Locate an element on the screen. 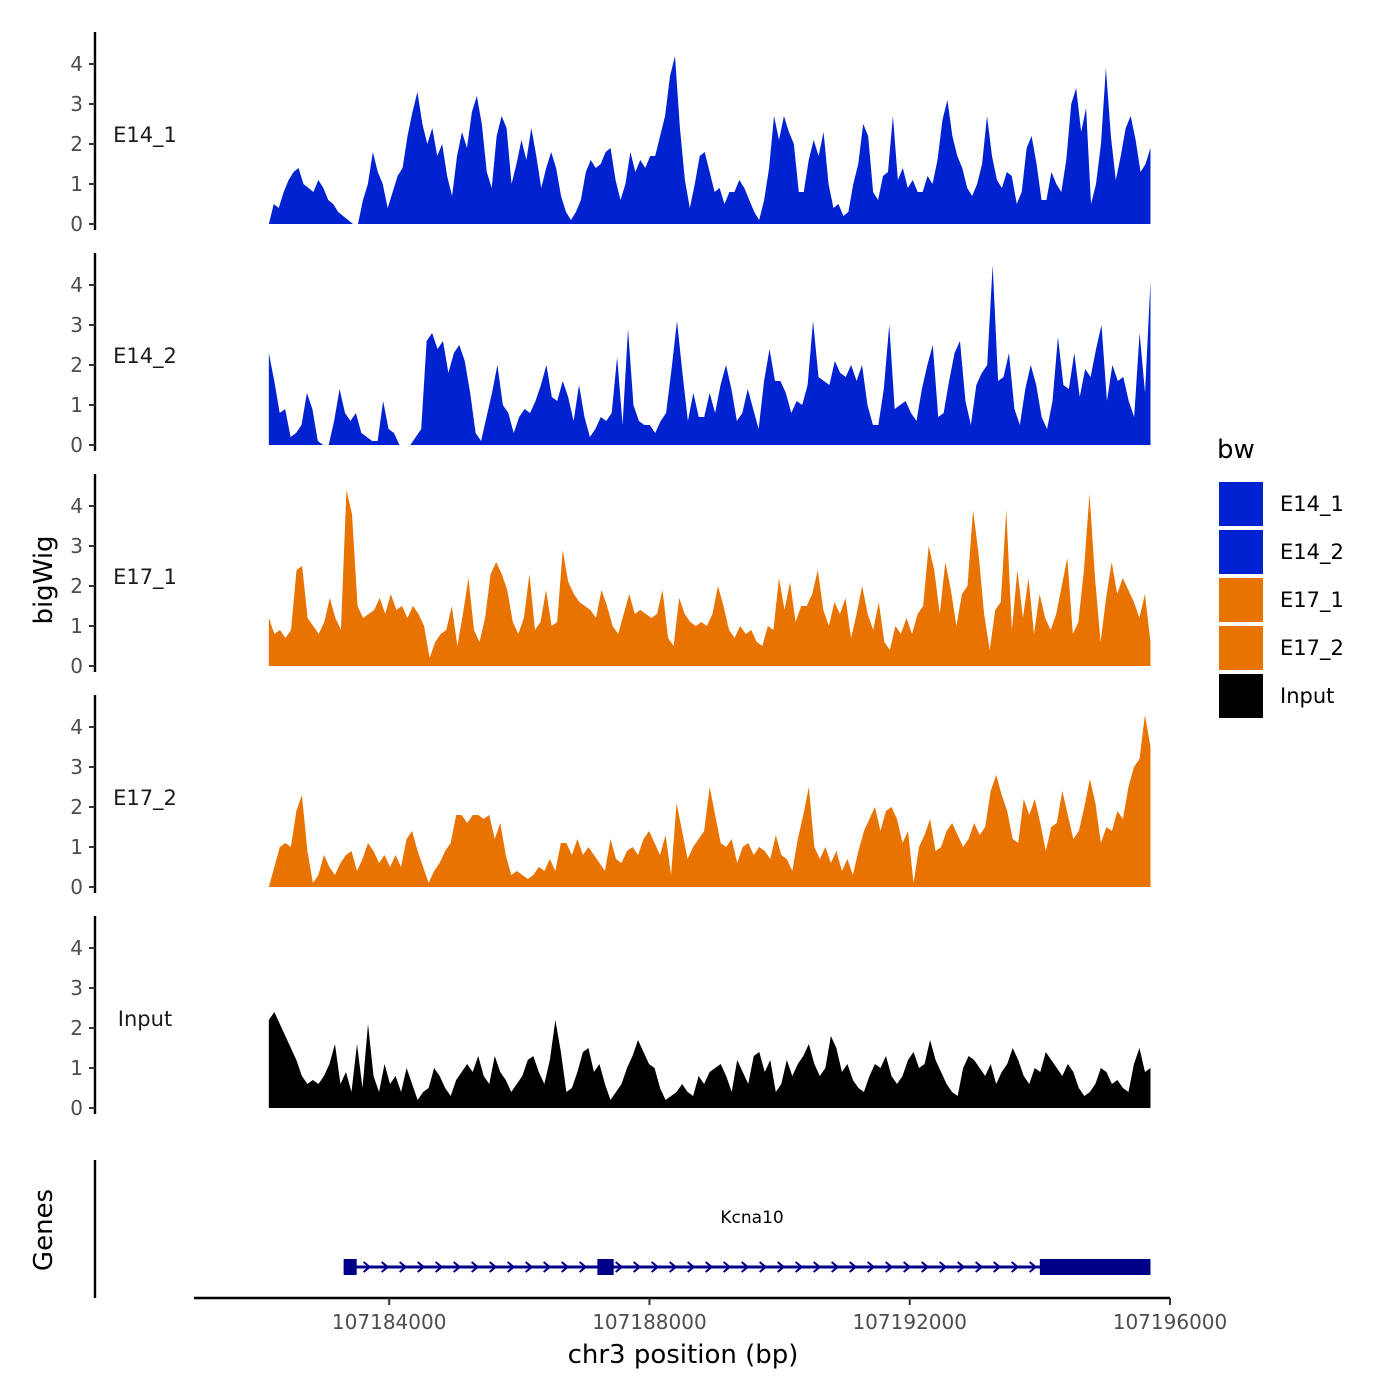 The height and width of the screenshot is (1400, 1400). x-tick-label: 107184000 is located at coordinates (389, 1322).